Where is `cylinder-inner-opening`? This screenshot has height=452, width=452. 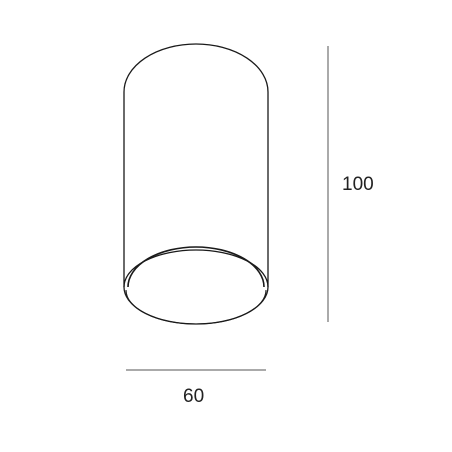 cylinder-inner-opening is located at coordinates (196, 267).